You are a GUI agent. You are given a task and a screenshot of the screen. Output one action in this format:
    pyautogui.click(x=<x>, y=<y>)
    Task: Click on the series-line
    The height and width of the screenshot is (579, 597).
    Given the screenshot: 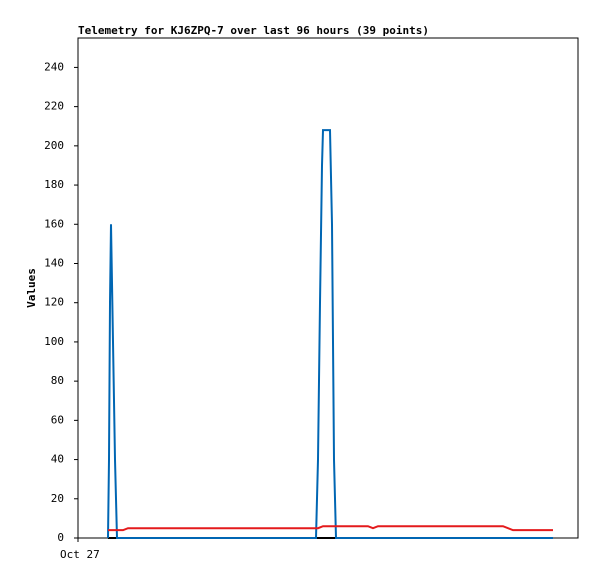 What is the action you would take?
    pyautogui.click(x=330, y=528)
    